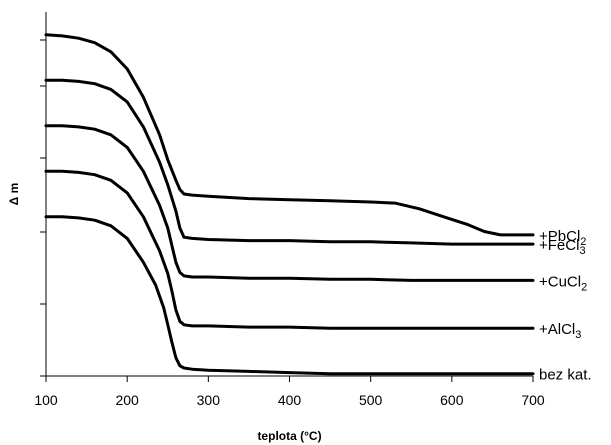  What do you see at coordinates (371, 400) in the screenshot?
I see `x-tick-label: 500` at bounding box center [371, 400].